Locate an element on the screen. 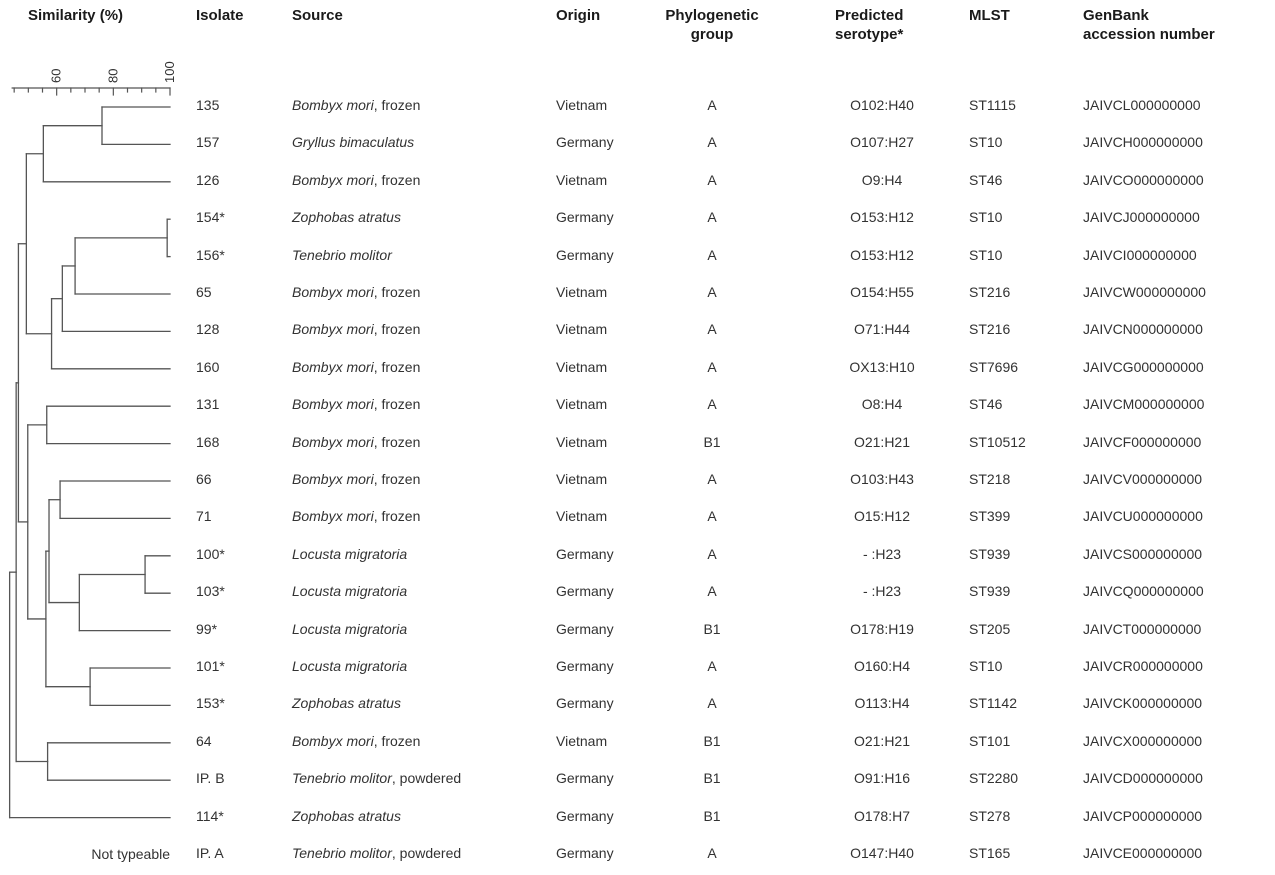  isolate-cell: 64 is located at coordinates (204, 740).